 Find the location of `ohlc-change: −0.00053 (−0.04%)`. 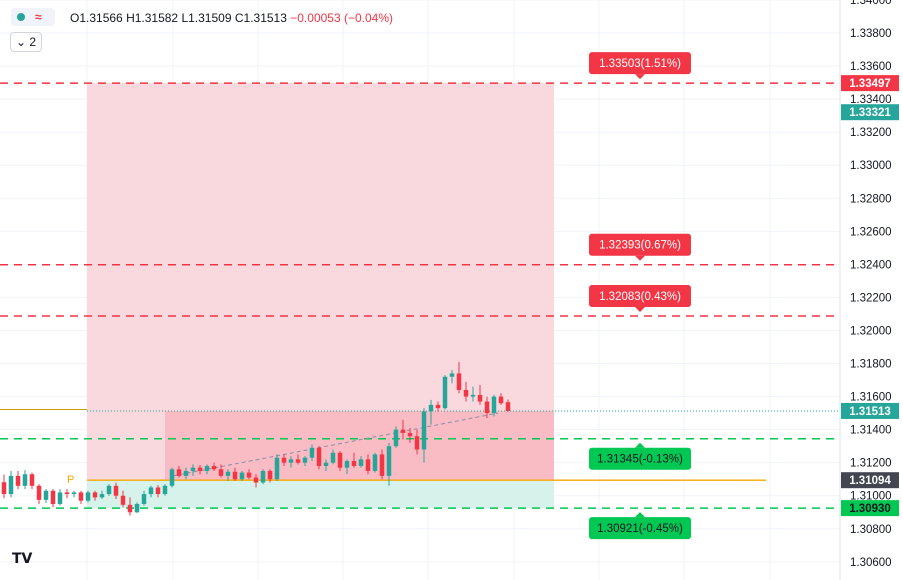

ohlc-change: −0.00053 (−0.04%) is located at coordinates (341, 18).